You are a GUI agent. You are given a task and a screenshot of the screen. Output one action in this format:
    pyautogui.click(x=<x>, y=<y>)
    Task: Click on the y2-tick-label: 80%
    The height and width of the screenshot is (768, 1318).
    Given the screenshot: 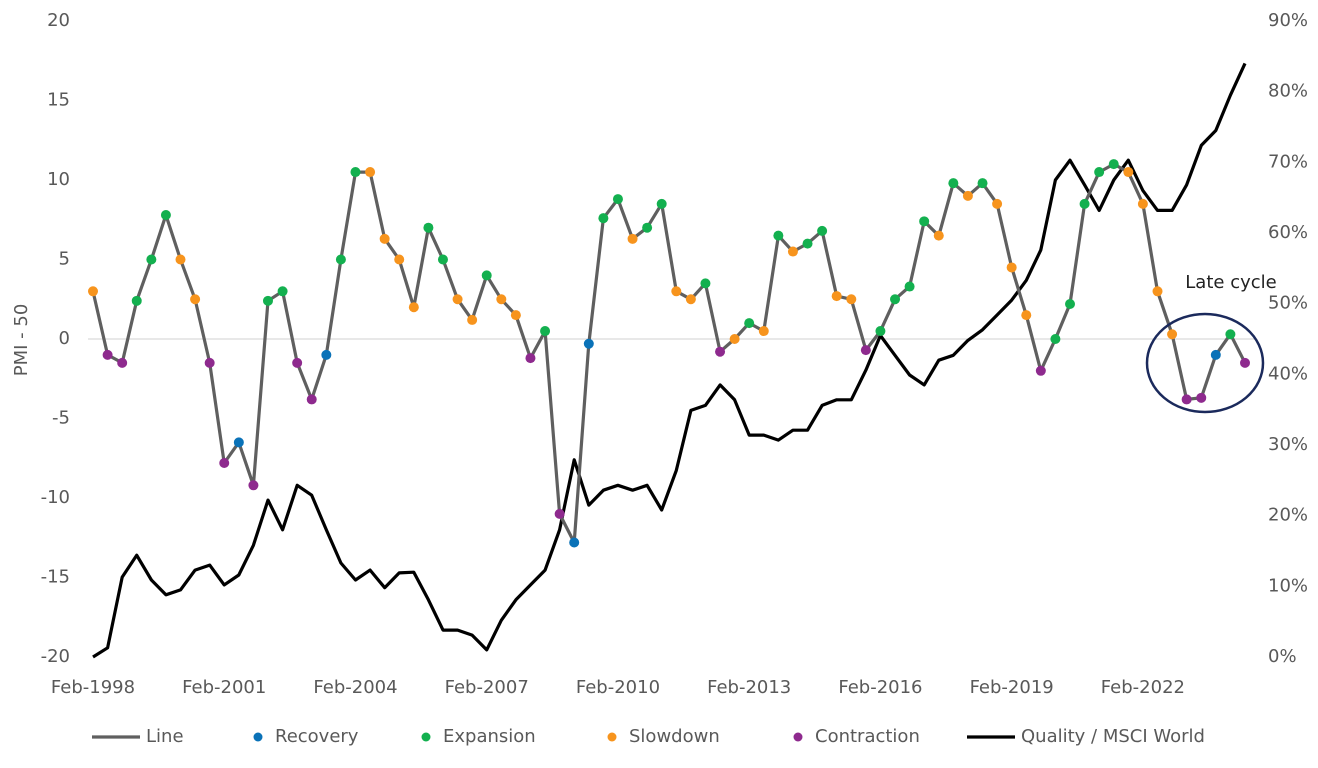 What is the action you would take?
    pyautogui.click(x=1288, y=91)
    